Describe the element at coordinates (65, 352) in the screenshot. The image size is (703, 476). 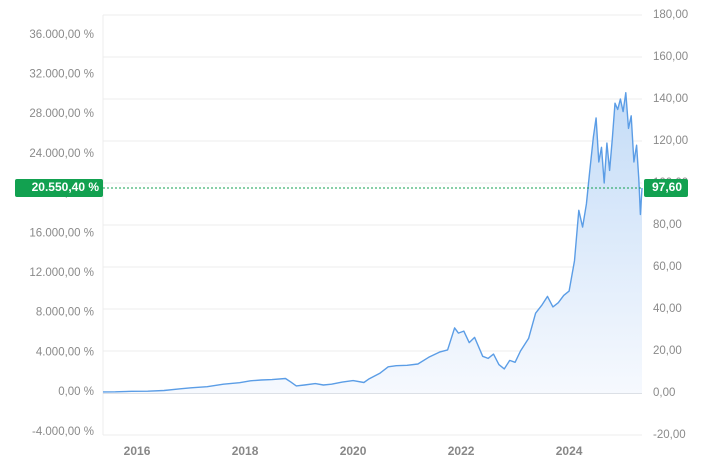
I see `y-tick-label: 4.000,00 %` at that location.